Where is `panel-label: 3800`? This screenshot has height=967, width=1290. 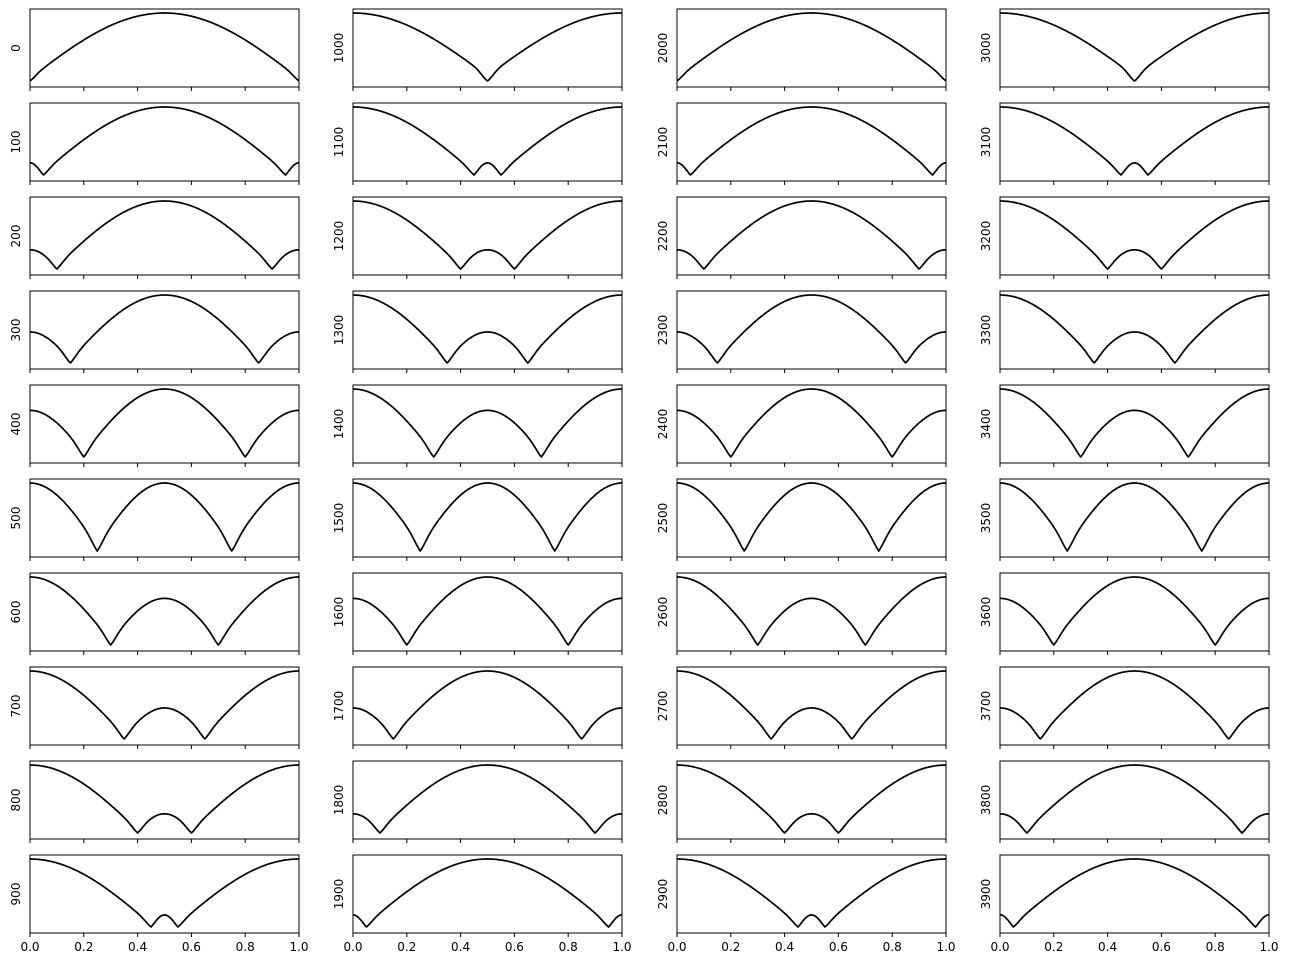 panel-label: 3800 is located at coordinates (986, 800).